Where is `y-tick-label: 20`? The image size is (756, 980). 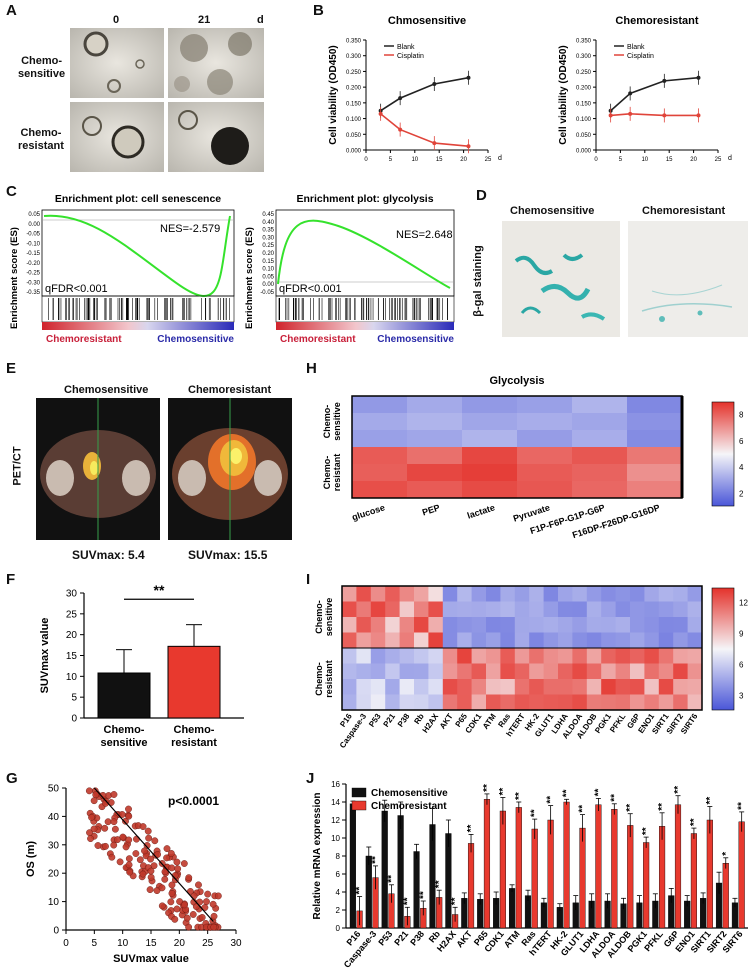 y-tick-label: 20 is located at coordinates (72, 635).